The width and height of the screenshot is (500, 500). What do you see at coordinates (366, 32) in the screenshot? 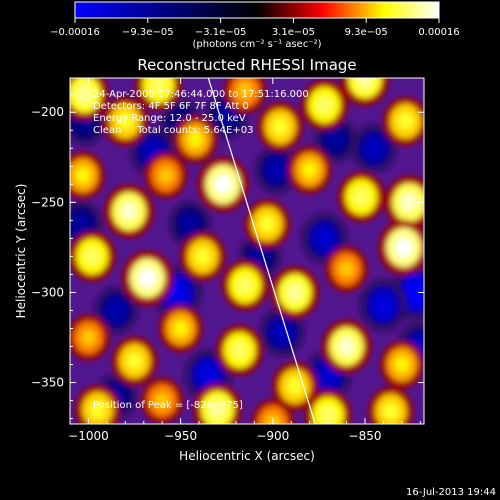
I see `colorbar-tick-label: 9.3e−05` at bounding box center [366, 32].